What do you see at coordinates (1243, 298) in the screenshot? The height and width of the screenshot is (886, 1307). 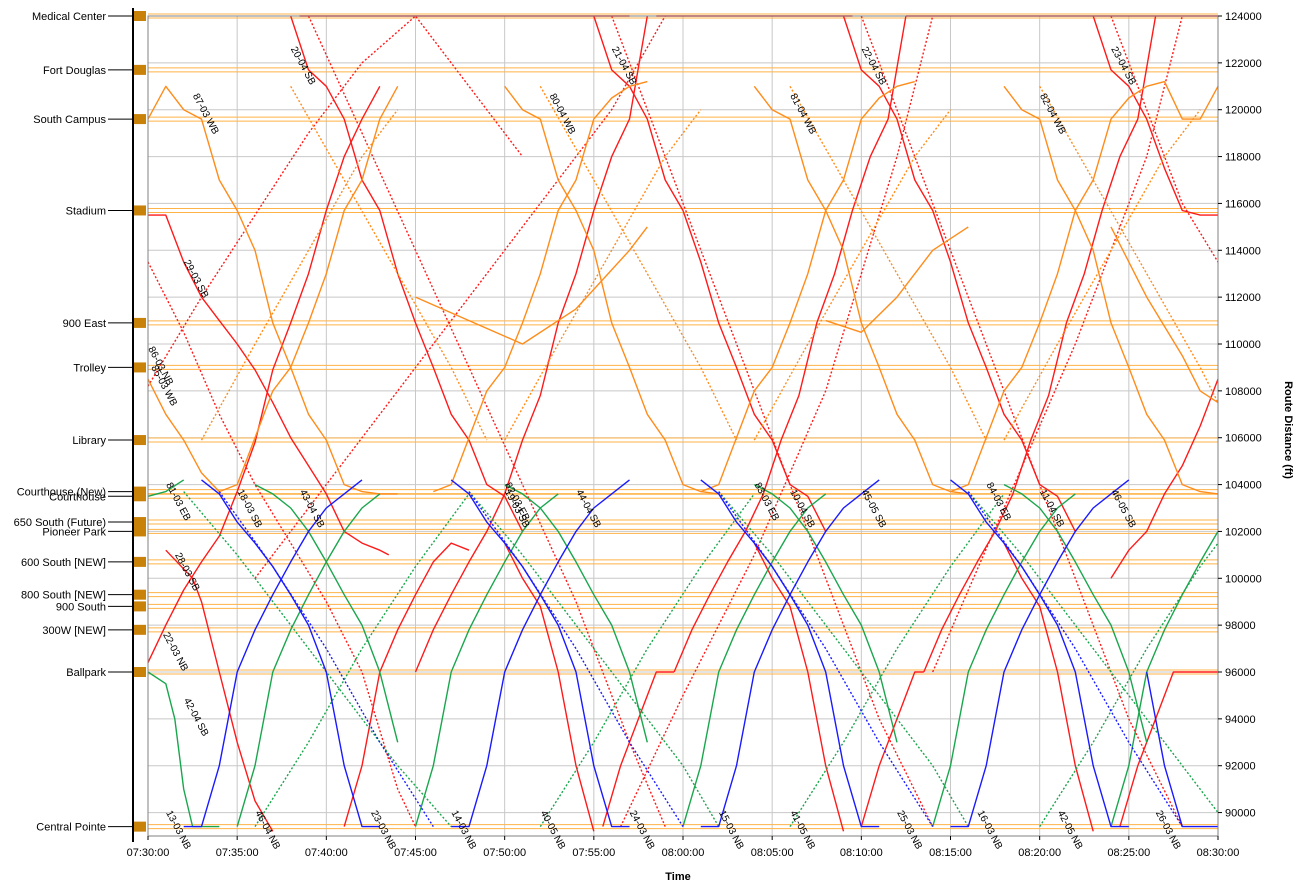 I see `y-tick-label: 112000` at bounding box center [1243, 298].